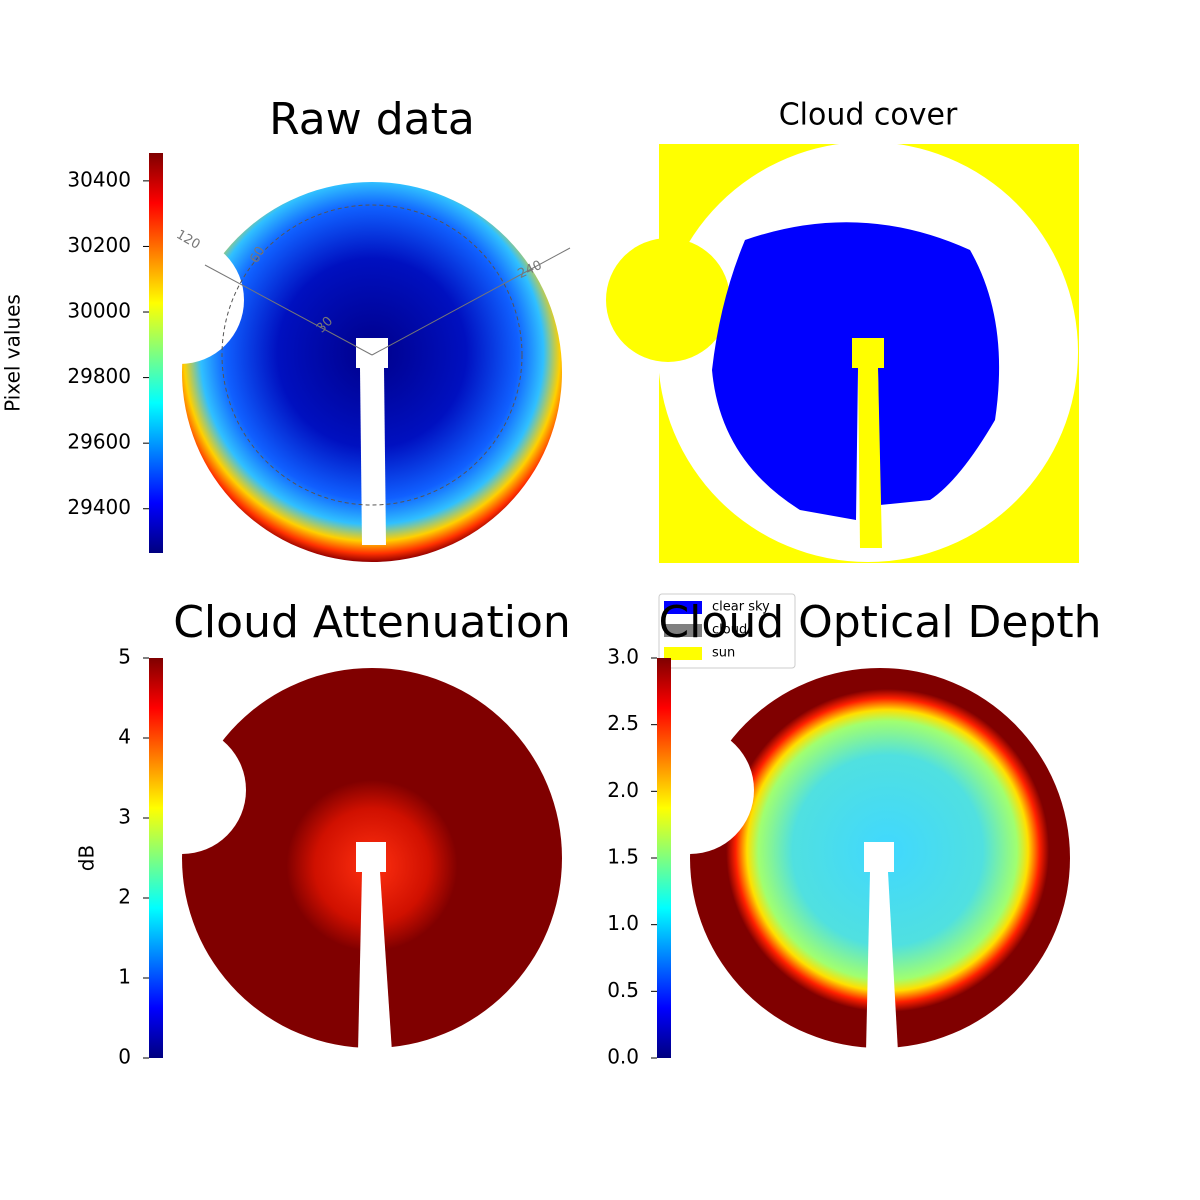 The height and width of the screenshot is (1200, 1200). Describe the element at coordinates (848, 860) in the screenshot. I see `cod-image` at that location.